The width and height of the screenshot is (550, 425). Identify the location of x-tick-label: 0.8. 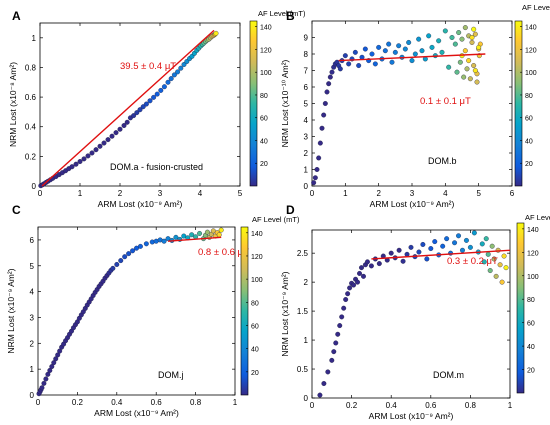
(471, 405).